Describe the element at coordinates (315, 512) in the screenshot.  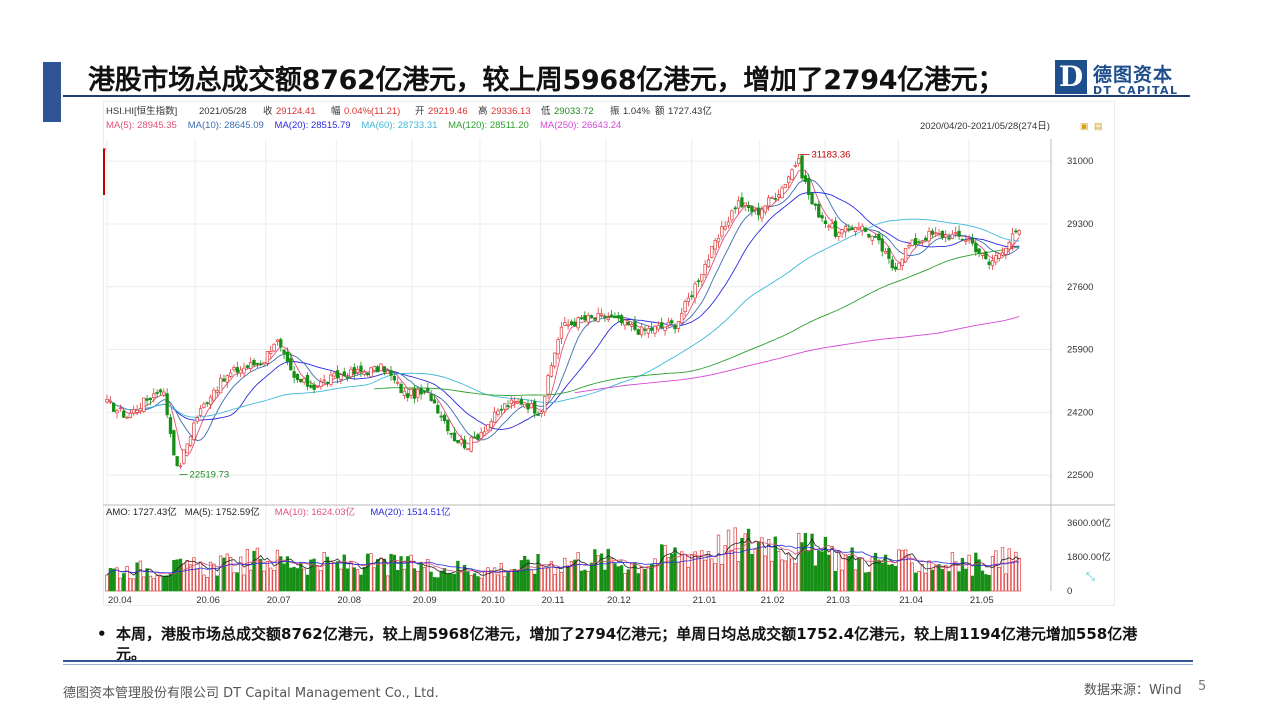
I see `volume-legend-item: MA(10): 1624.03亿` at that location.